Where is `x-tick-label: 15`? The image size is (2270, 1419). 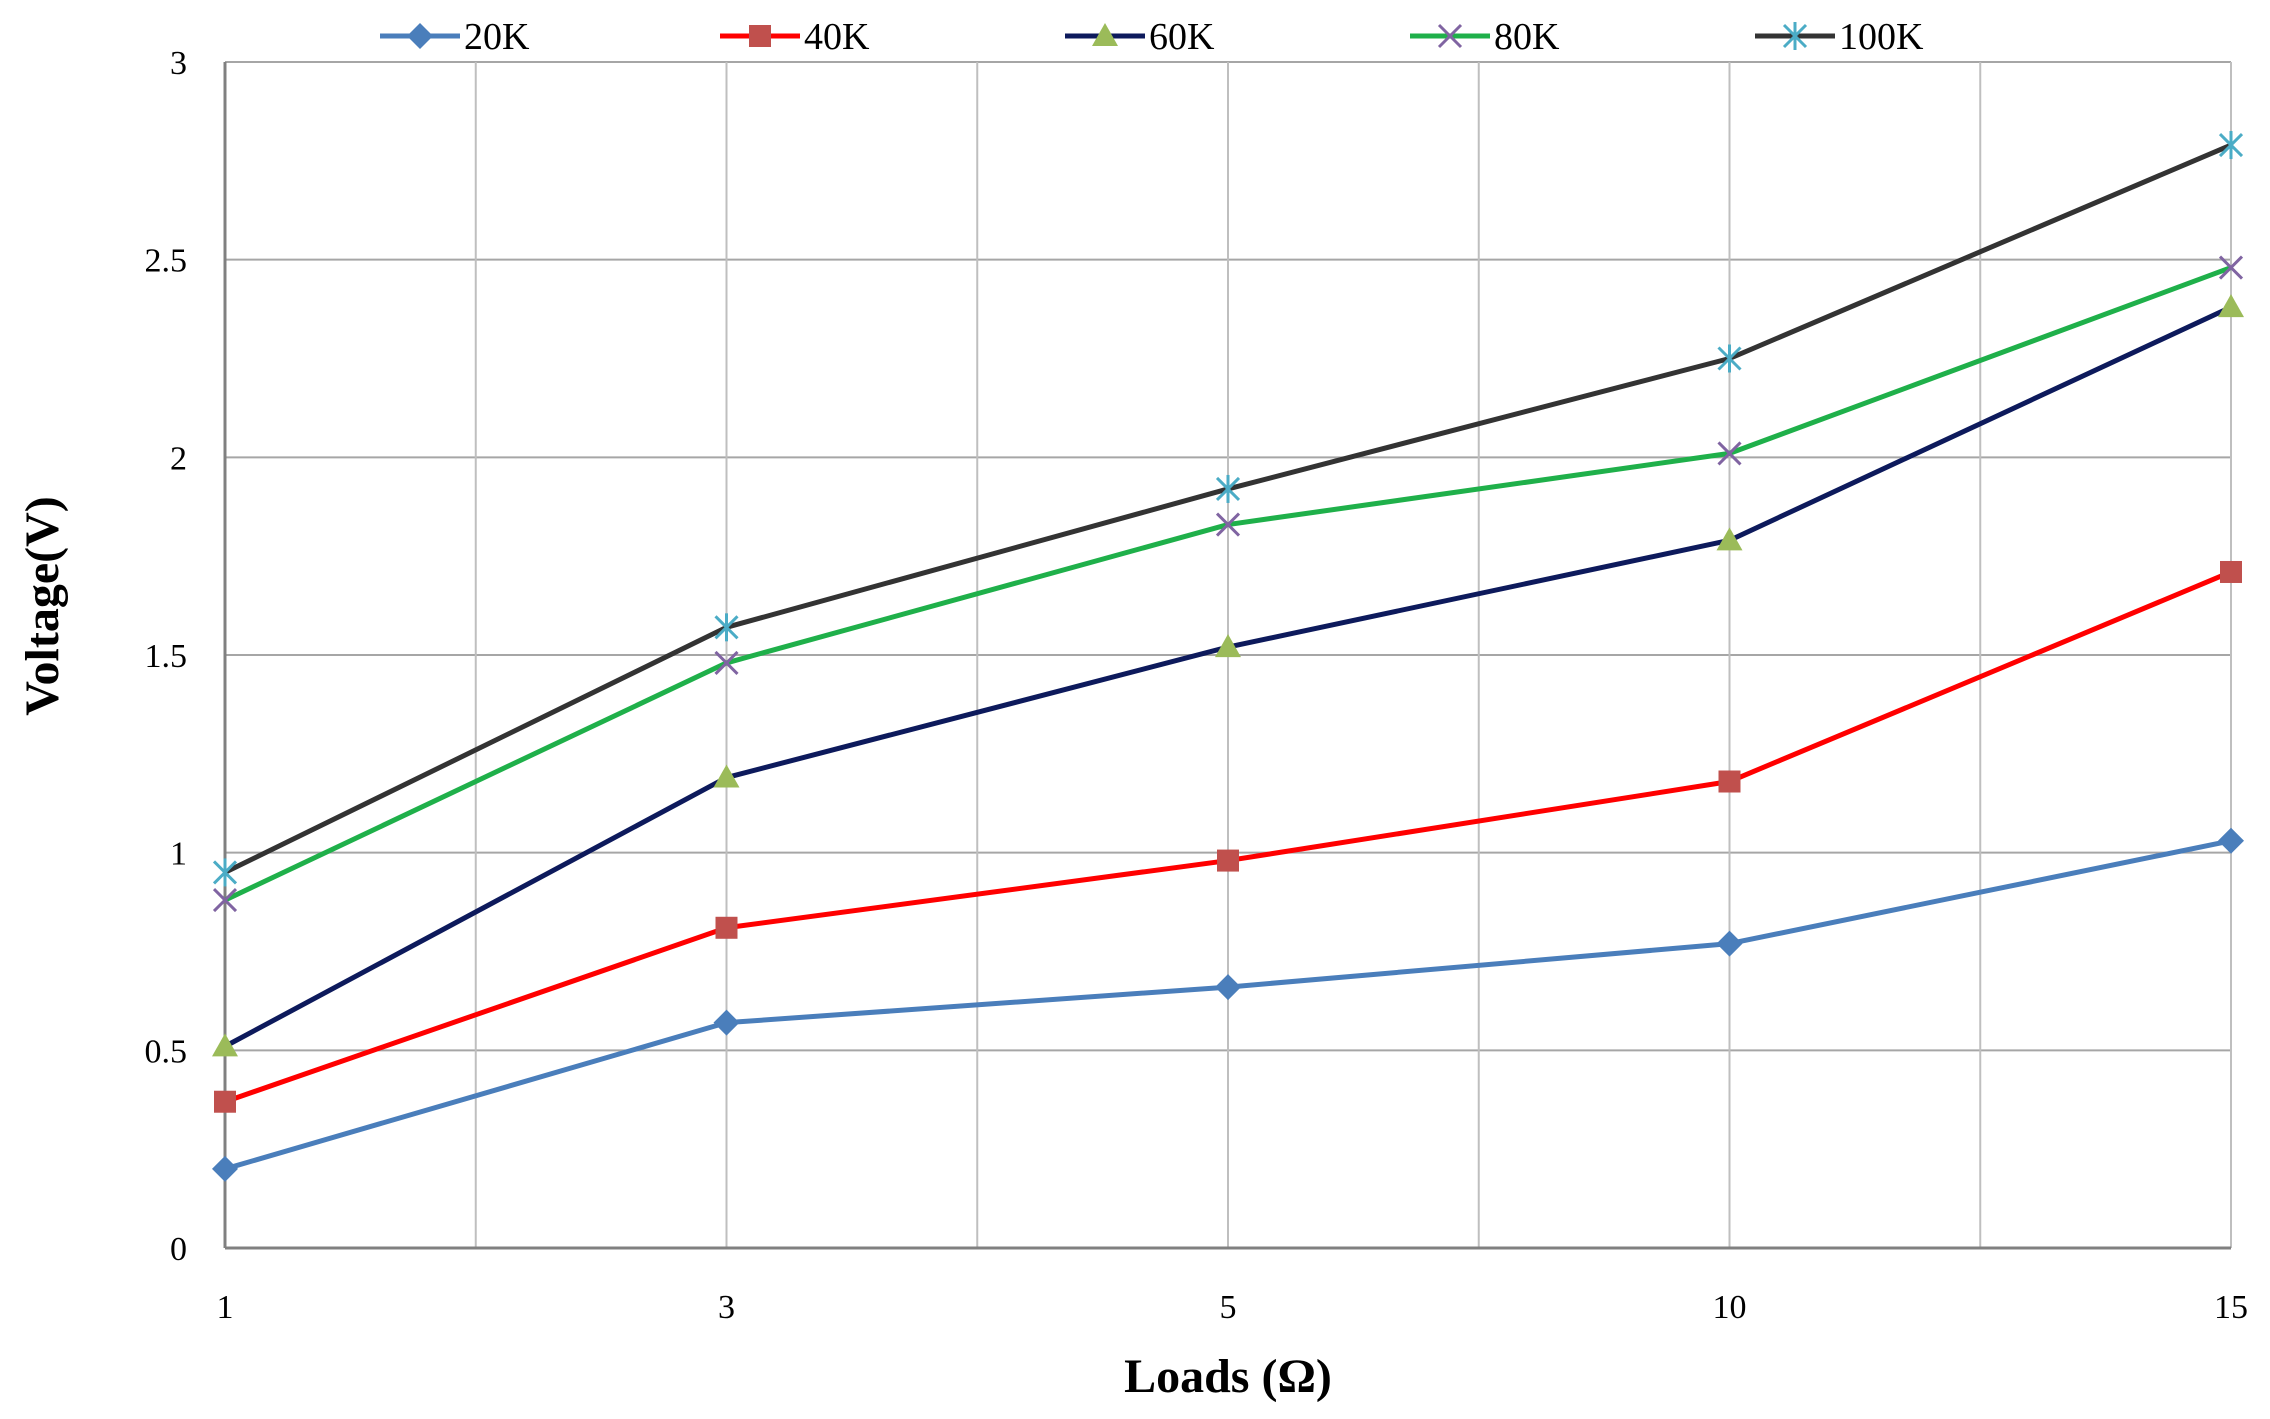
x-tick-label: 15 is located at coordinates (2231, 1307).